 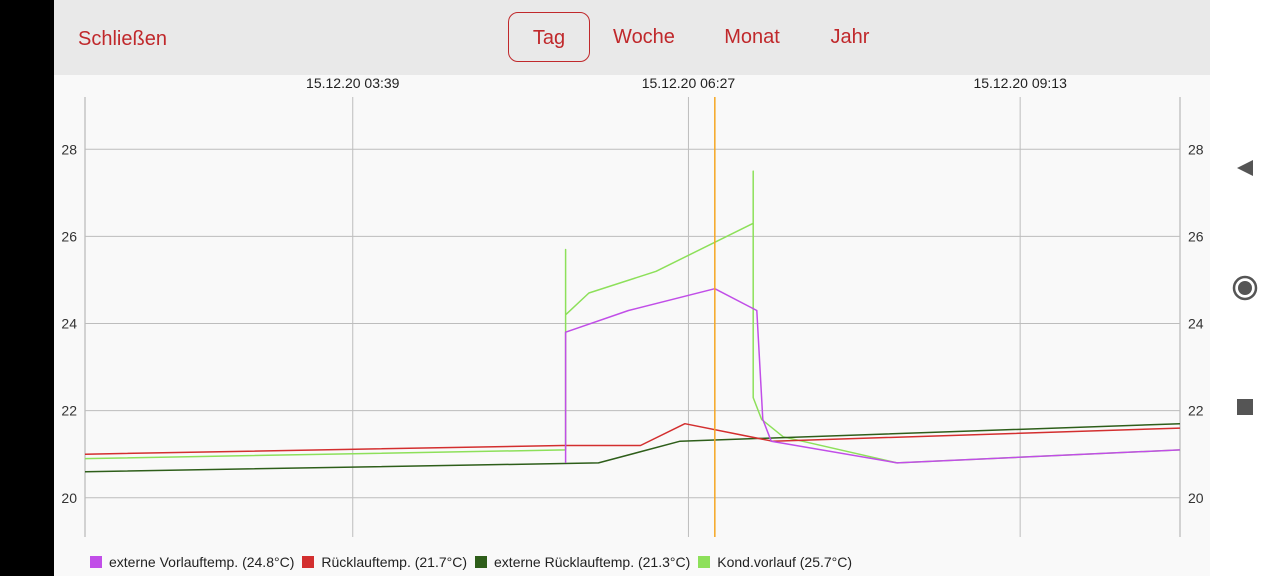 What do you see at coordinates (27, 288) in the screenshot?
I see `left-black-bar` at bounding box center [27, 288].